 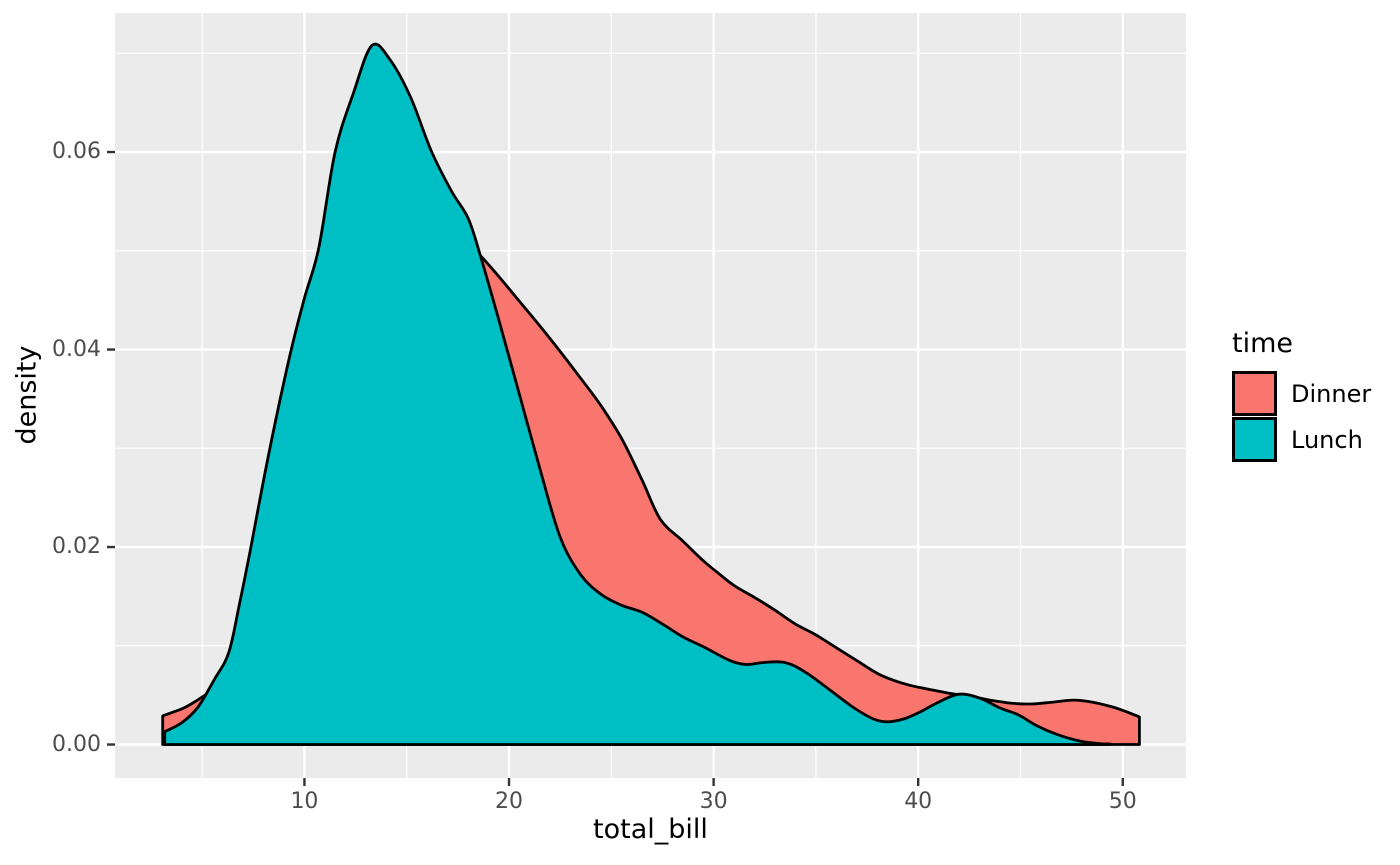 I want to click on x-tick-label: 30, so click(x=713, y=801).